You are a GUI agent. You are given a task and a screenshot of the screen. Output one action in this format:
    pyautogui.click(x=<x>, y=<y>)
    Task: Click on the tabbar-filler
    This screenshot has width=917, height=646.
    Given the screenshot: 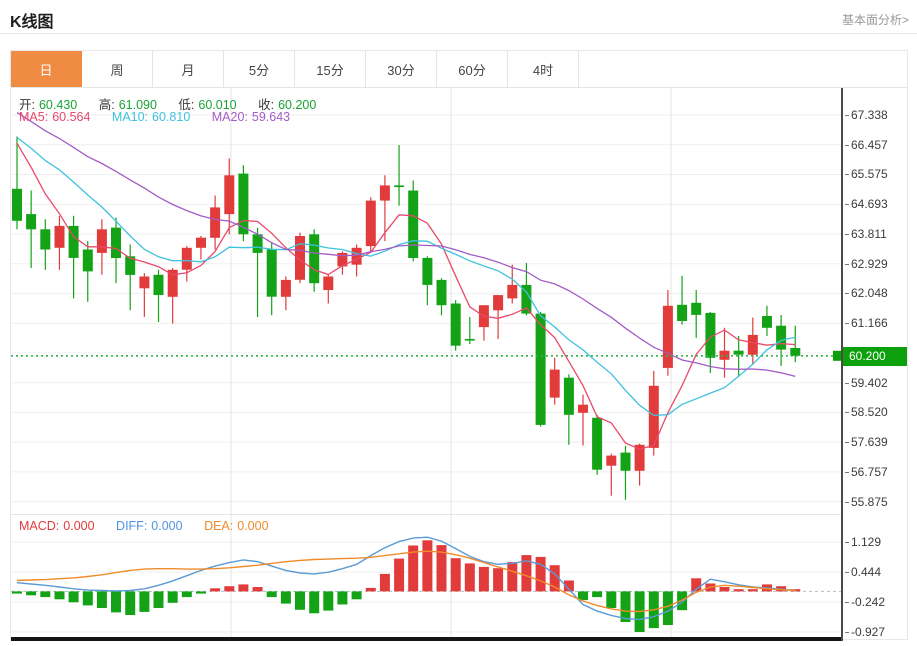 What is the action you would take?
    pyautogui.click(x=743, y=69)
    